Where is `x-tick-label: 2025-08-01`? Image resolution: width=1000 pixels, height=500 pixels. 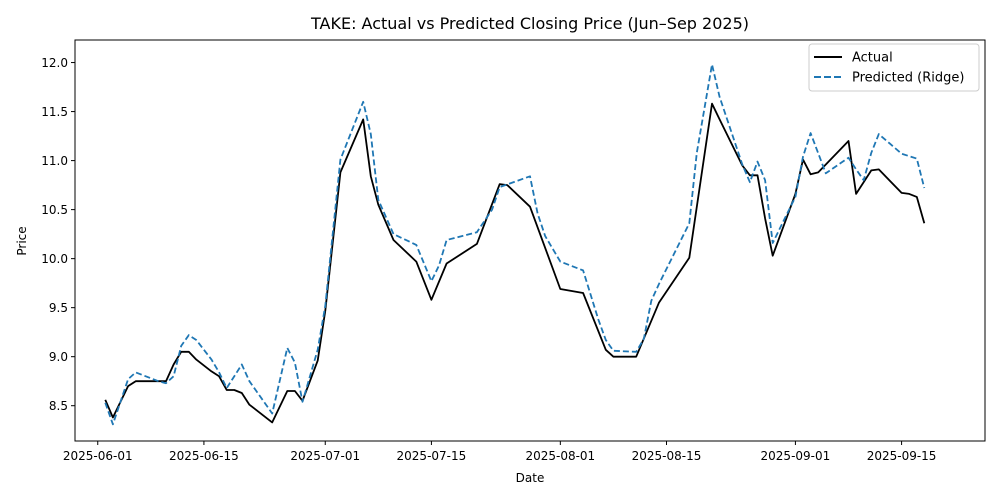
x-tick-label: 2025-08-01 is located at coordinates (560, 456).